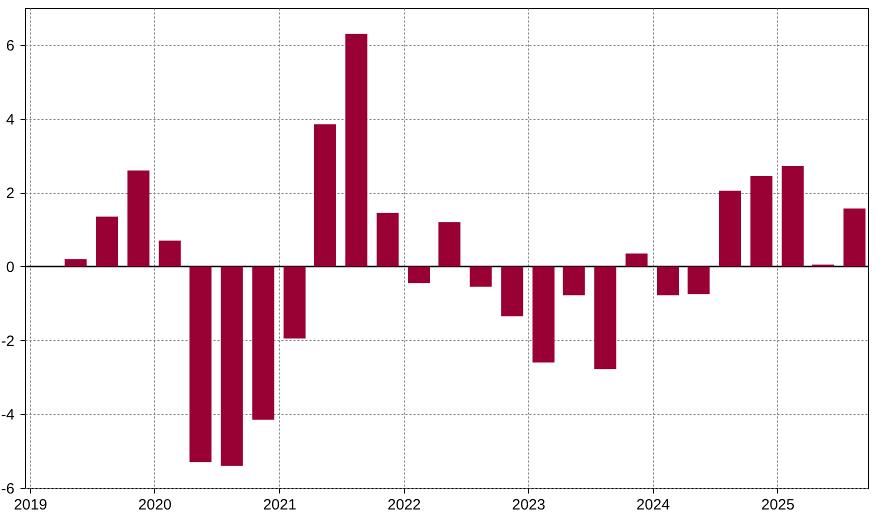 The width and height of the screenshot is (895, 519). I want to click on x-tick-label: 2021, so click(279, 505).